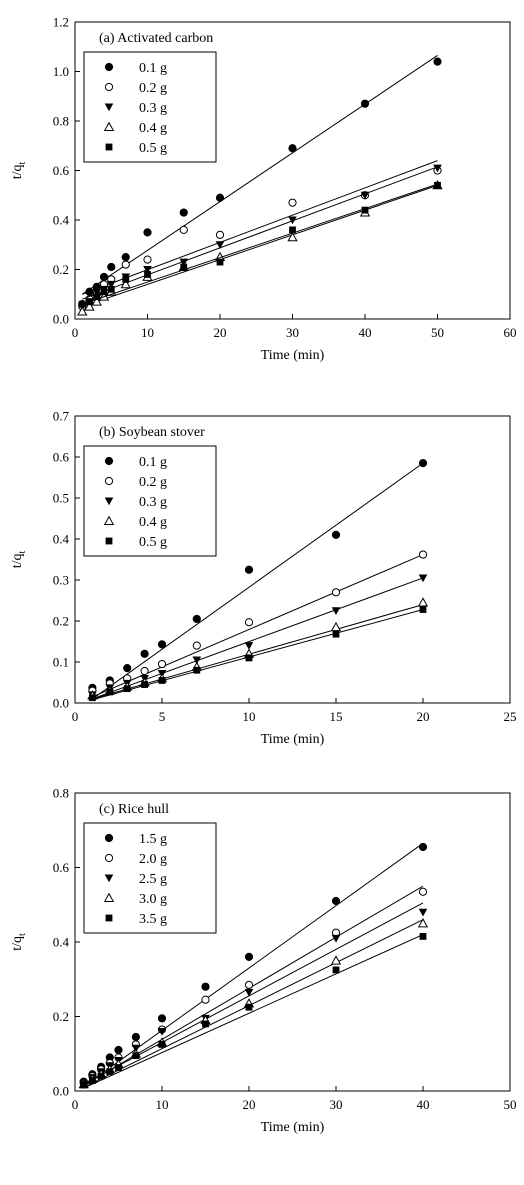  I want to click on y-tick-label: 0.3, so click(61, 580).